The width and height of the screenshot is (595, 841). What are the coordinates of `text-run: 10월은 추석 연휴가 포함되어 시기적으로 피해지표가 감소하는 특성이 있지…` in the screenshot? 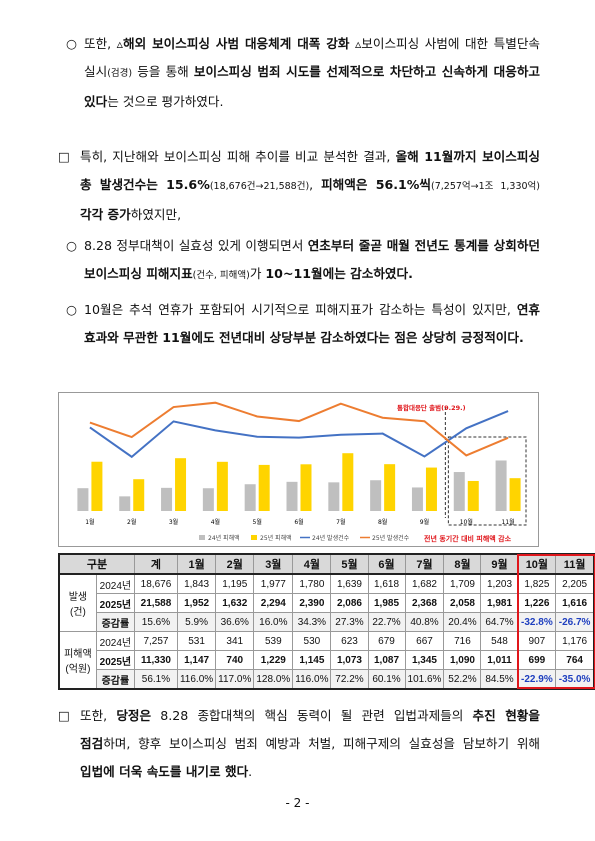 It's located at (300, 309).